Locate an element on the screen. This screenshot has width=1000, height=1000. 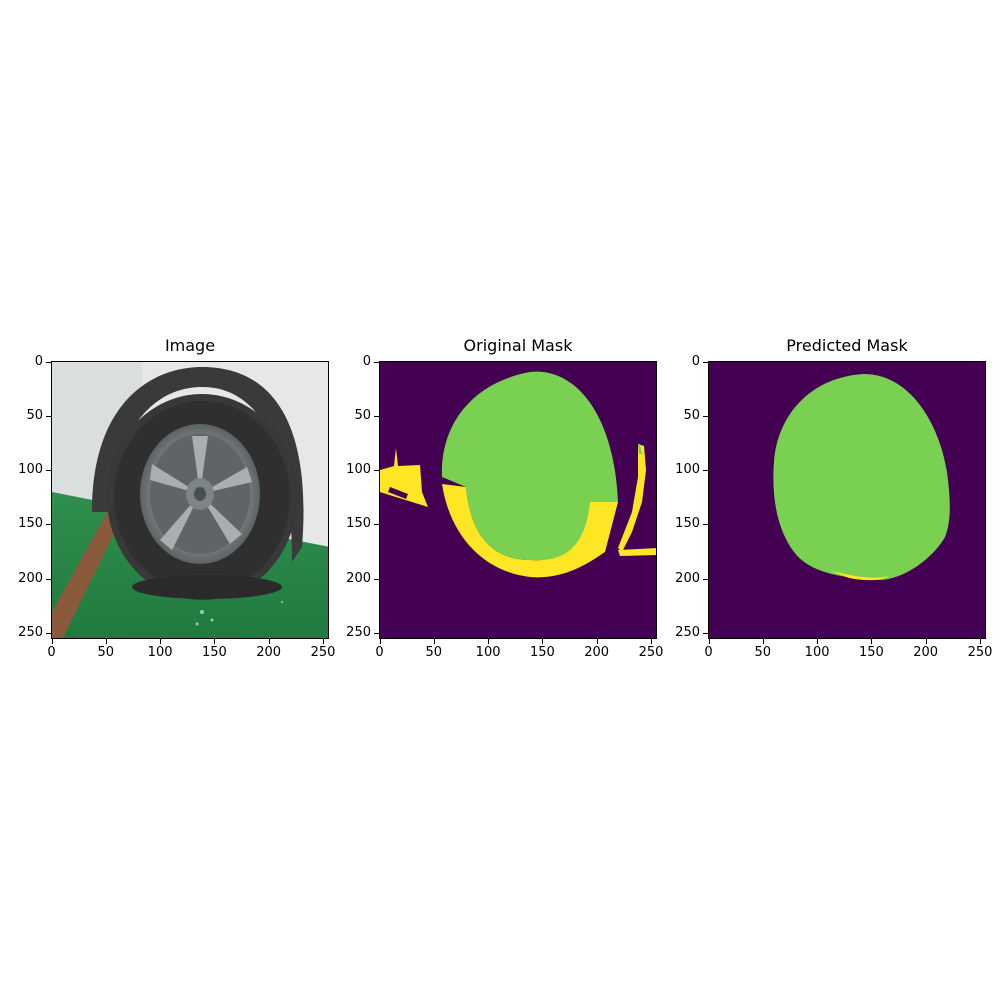
original-mask is located at coordinates (518, 500).